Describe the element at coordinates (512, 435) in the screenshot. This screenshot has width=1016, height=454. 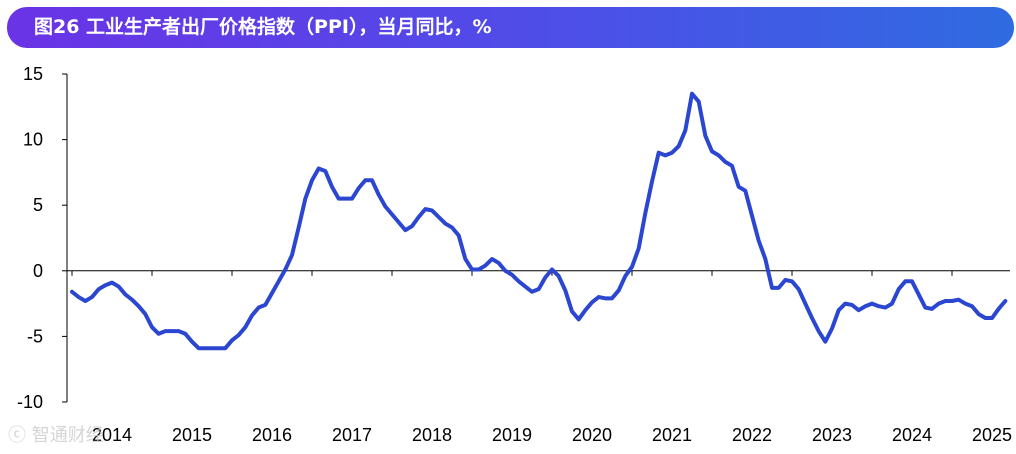
I see `x-tick-label: 2019` at that location.